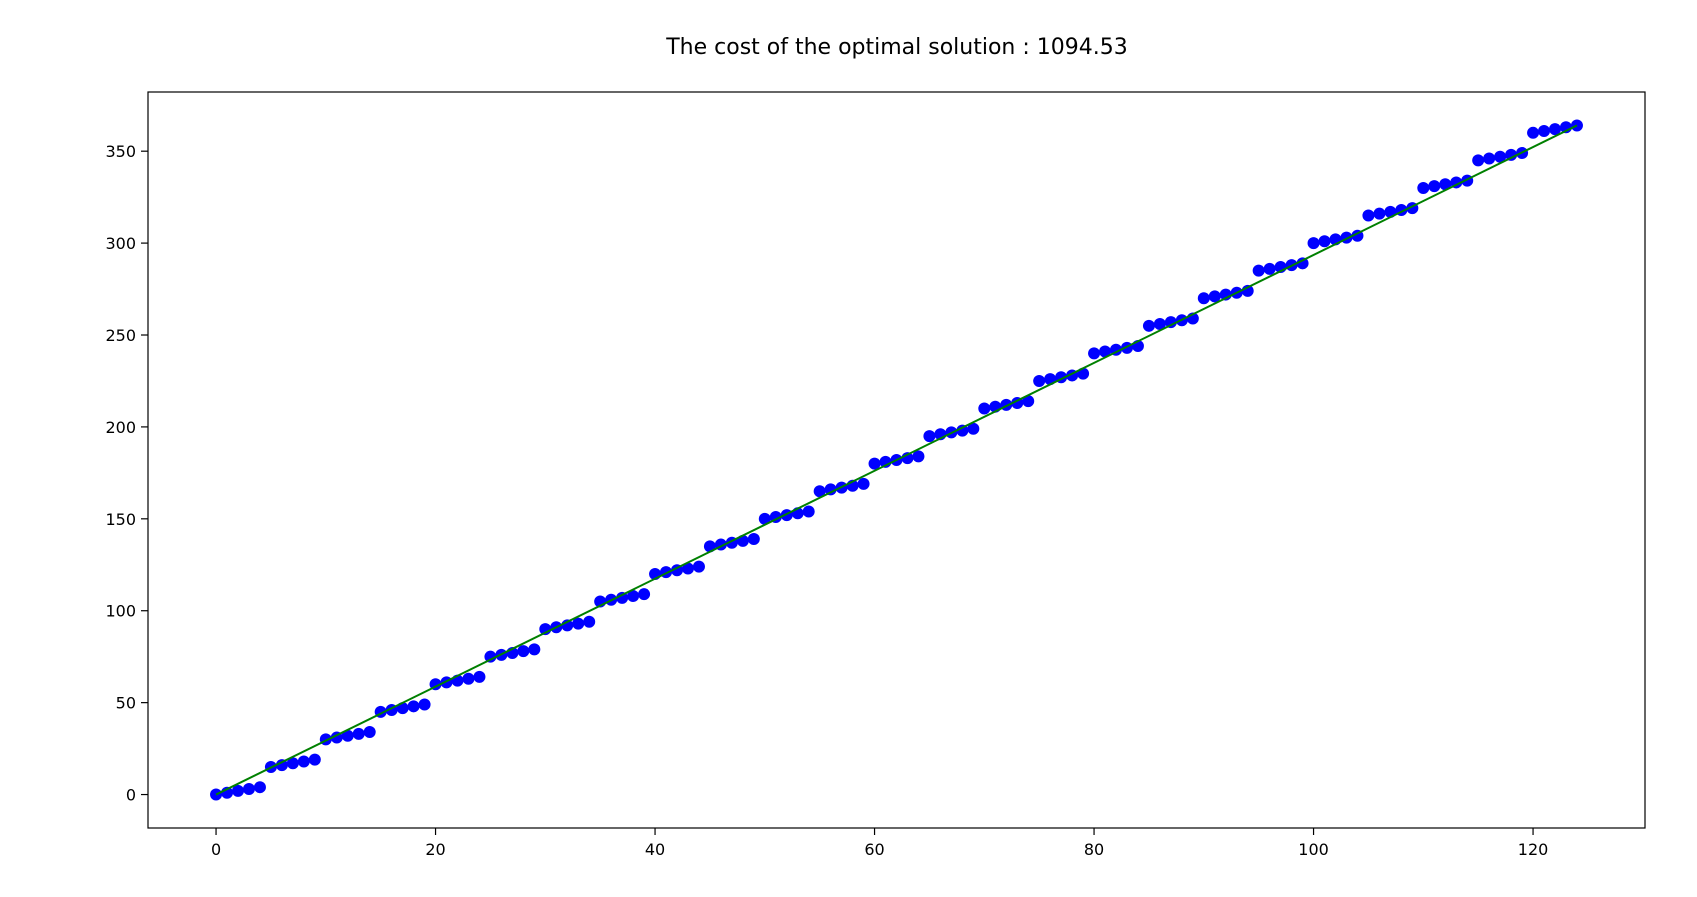  Describe the element at coordinates (120, 151) in the screenshot. I see `y-tick-label: 350` at that location.